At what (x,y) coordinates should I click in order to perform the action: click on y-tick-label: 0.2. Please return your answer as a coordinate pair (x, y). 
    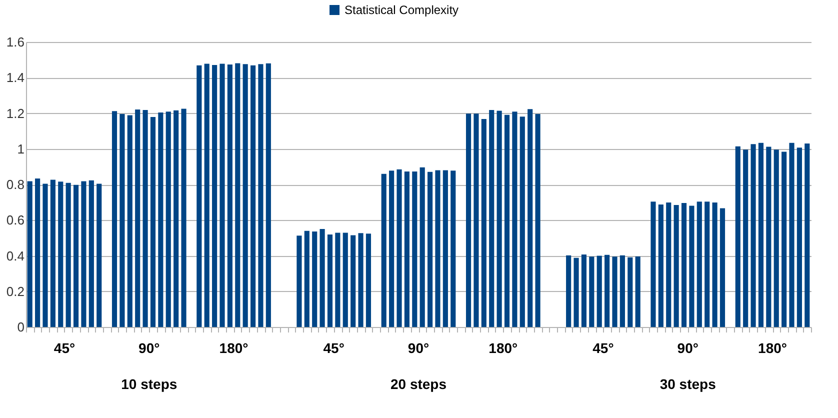
    Looking at the image, I should click on (15, 291).